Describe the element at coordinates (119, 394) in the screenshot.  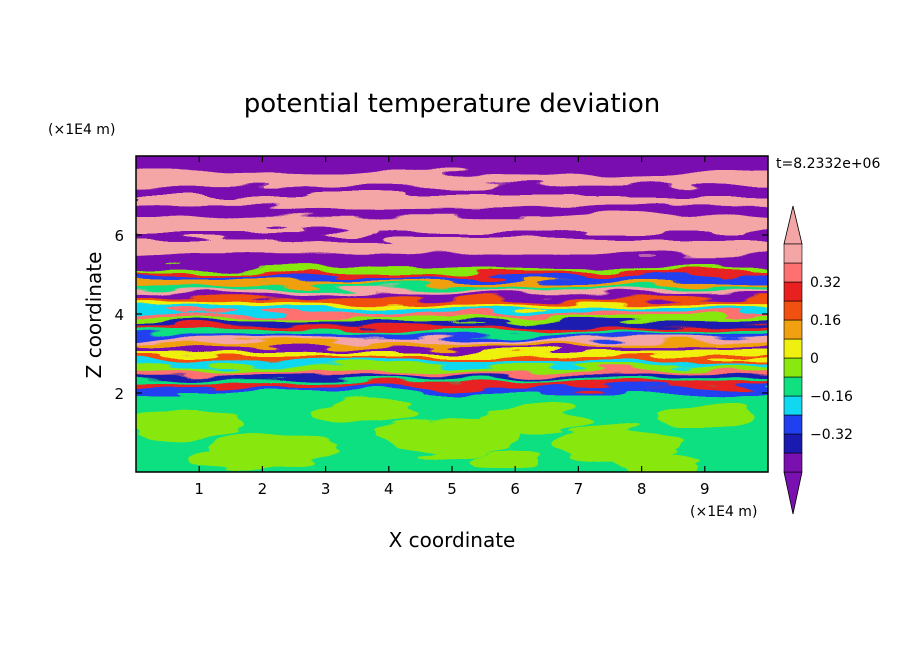
I see `y-tick-label: 2` at that location.